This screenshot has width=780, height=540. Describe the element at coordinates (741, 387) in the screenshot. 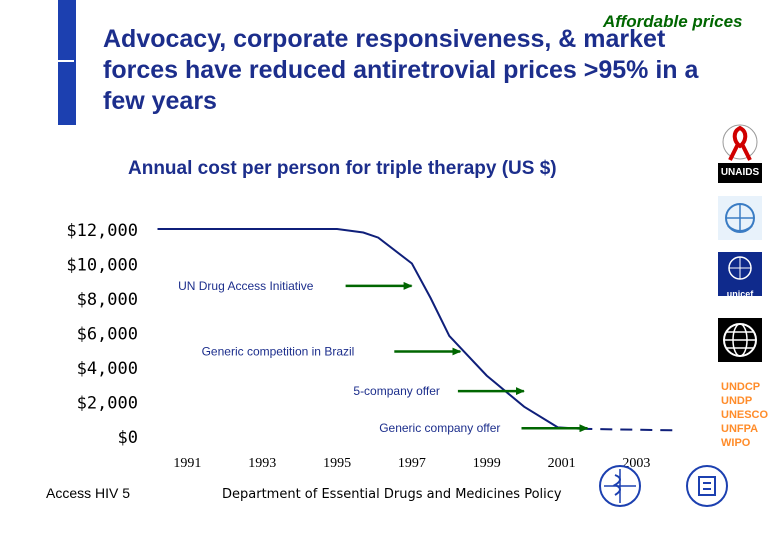

I see `agency-undcp: UNDCP` at that location.